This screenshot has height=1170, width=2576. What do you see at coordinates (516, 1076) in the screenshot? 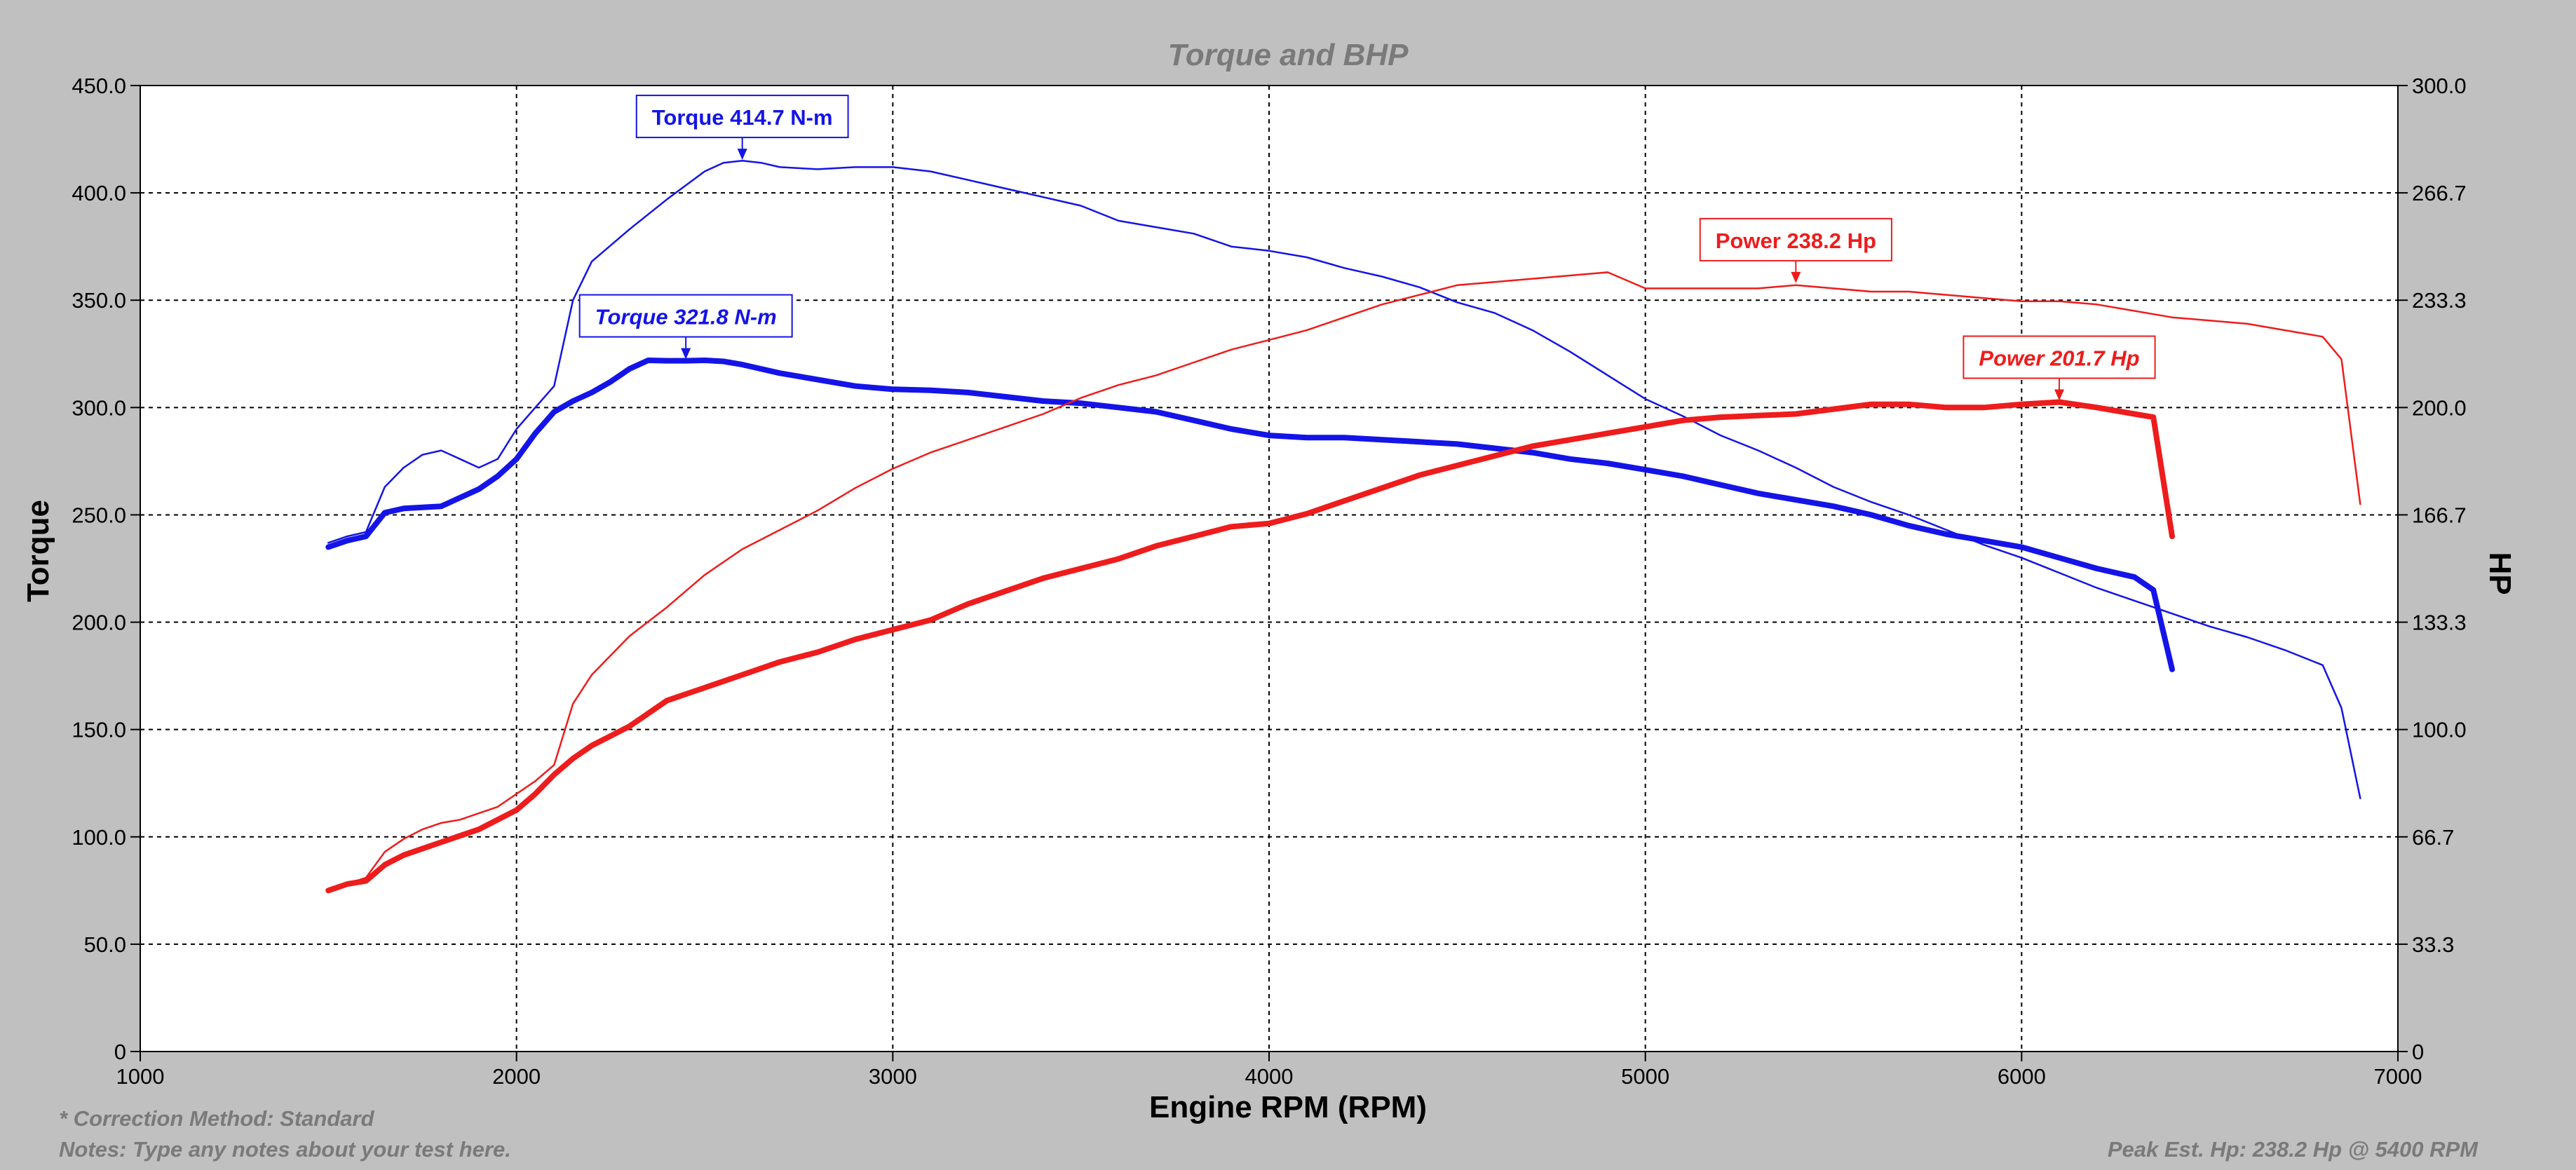
I see `x-tick-label: 2000` at bounding box center [516, 1076].